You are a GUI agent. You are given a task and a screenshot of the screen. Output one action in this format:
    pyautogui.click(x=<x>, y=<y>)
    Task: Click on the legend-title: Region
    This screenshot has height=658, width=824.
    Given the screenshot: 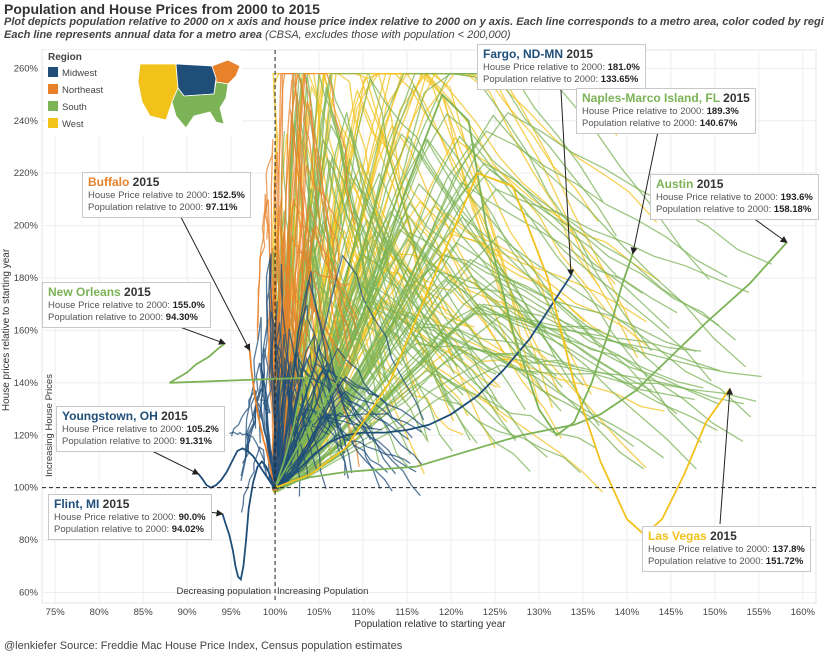 What is the action you would take?
    pyautogui.click(x=65, y=57)
    